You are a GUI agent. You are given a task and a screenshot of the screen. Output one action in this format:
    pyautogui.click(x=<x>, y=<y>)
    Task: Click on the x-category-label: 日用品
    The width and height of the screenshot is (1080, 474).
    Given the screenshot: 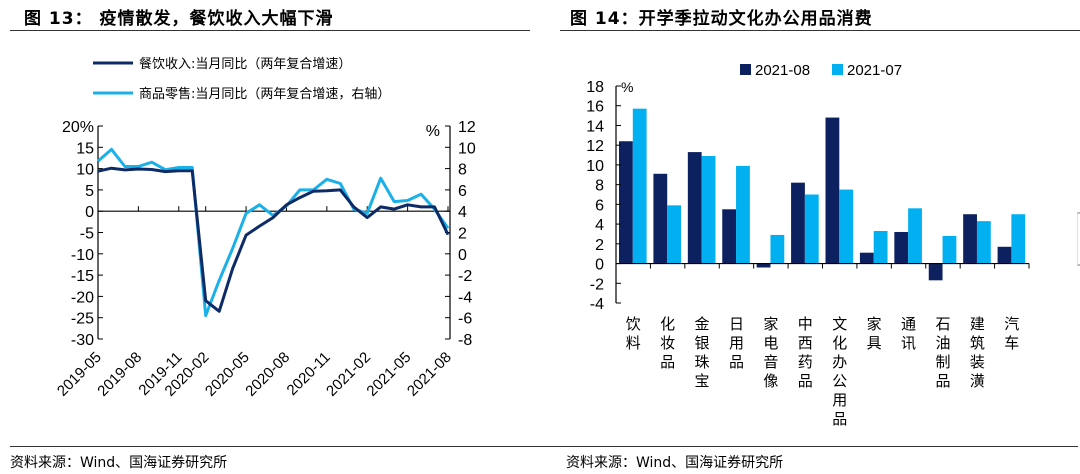 What is the action you would take?
    pyautogui.click(x=736, y=343)
    